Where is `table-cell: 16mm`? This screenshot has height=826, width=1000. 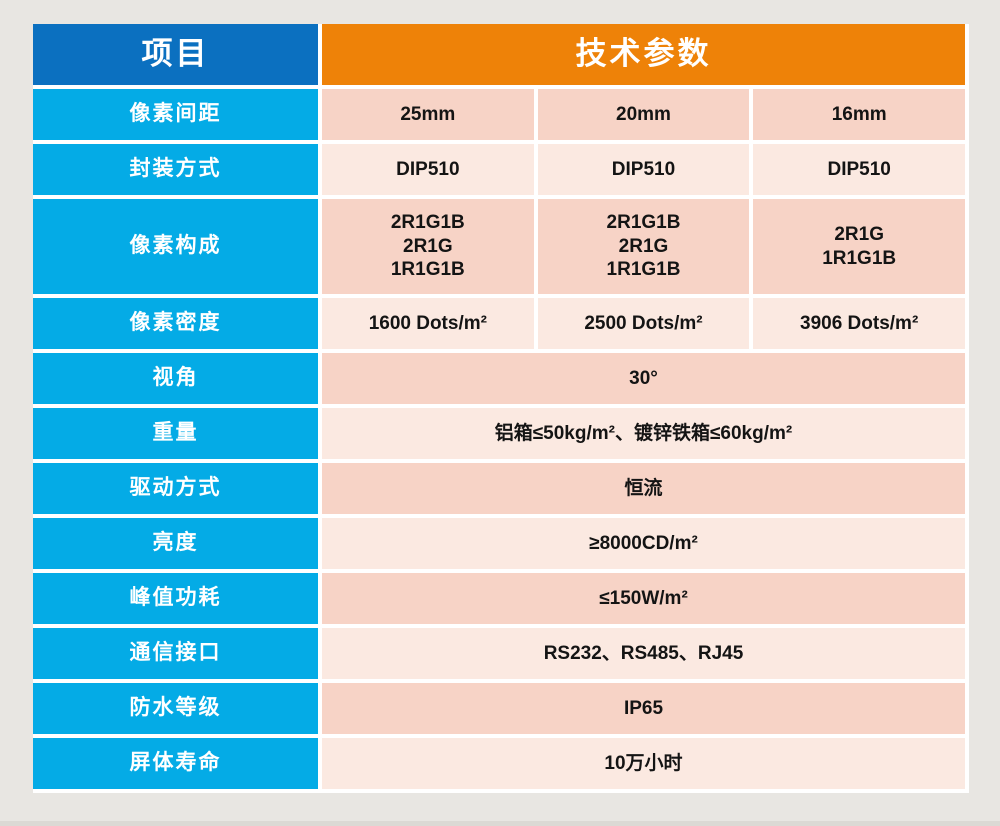 table-cell: 16mm is located at coordinates (859, 114).